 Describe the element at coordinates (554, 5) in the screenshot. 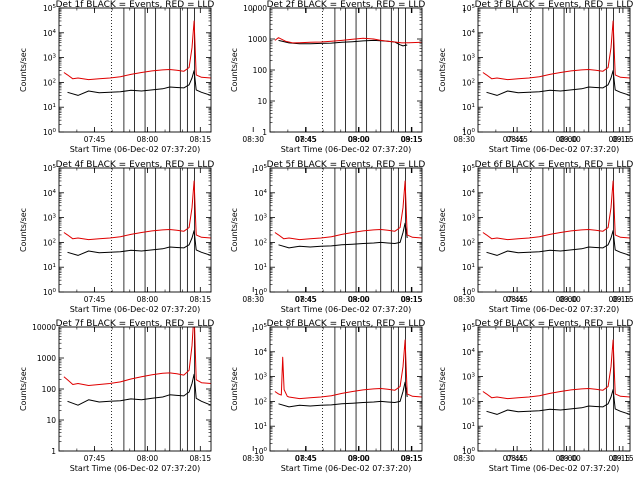

I see `chart-title: Det 3f BLACK = Events, RED = LLD` at that location.